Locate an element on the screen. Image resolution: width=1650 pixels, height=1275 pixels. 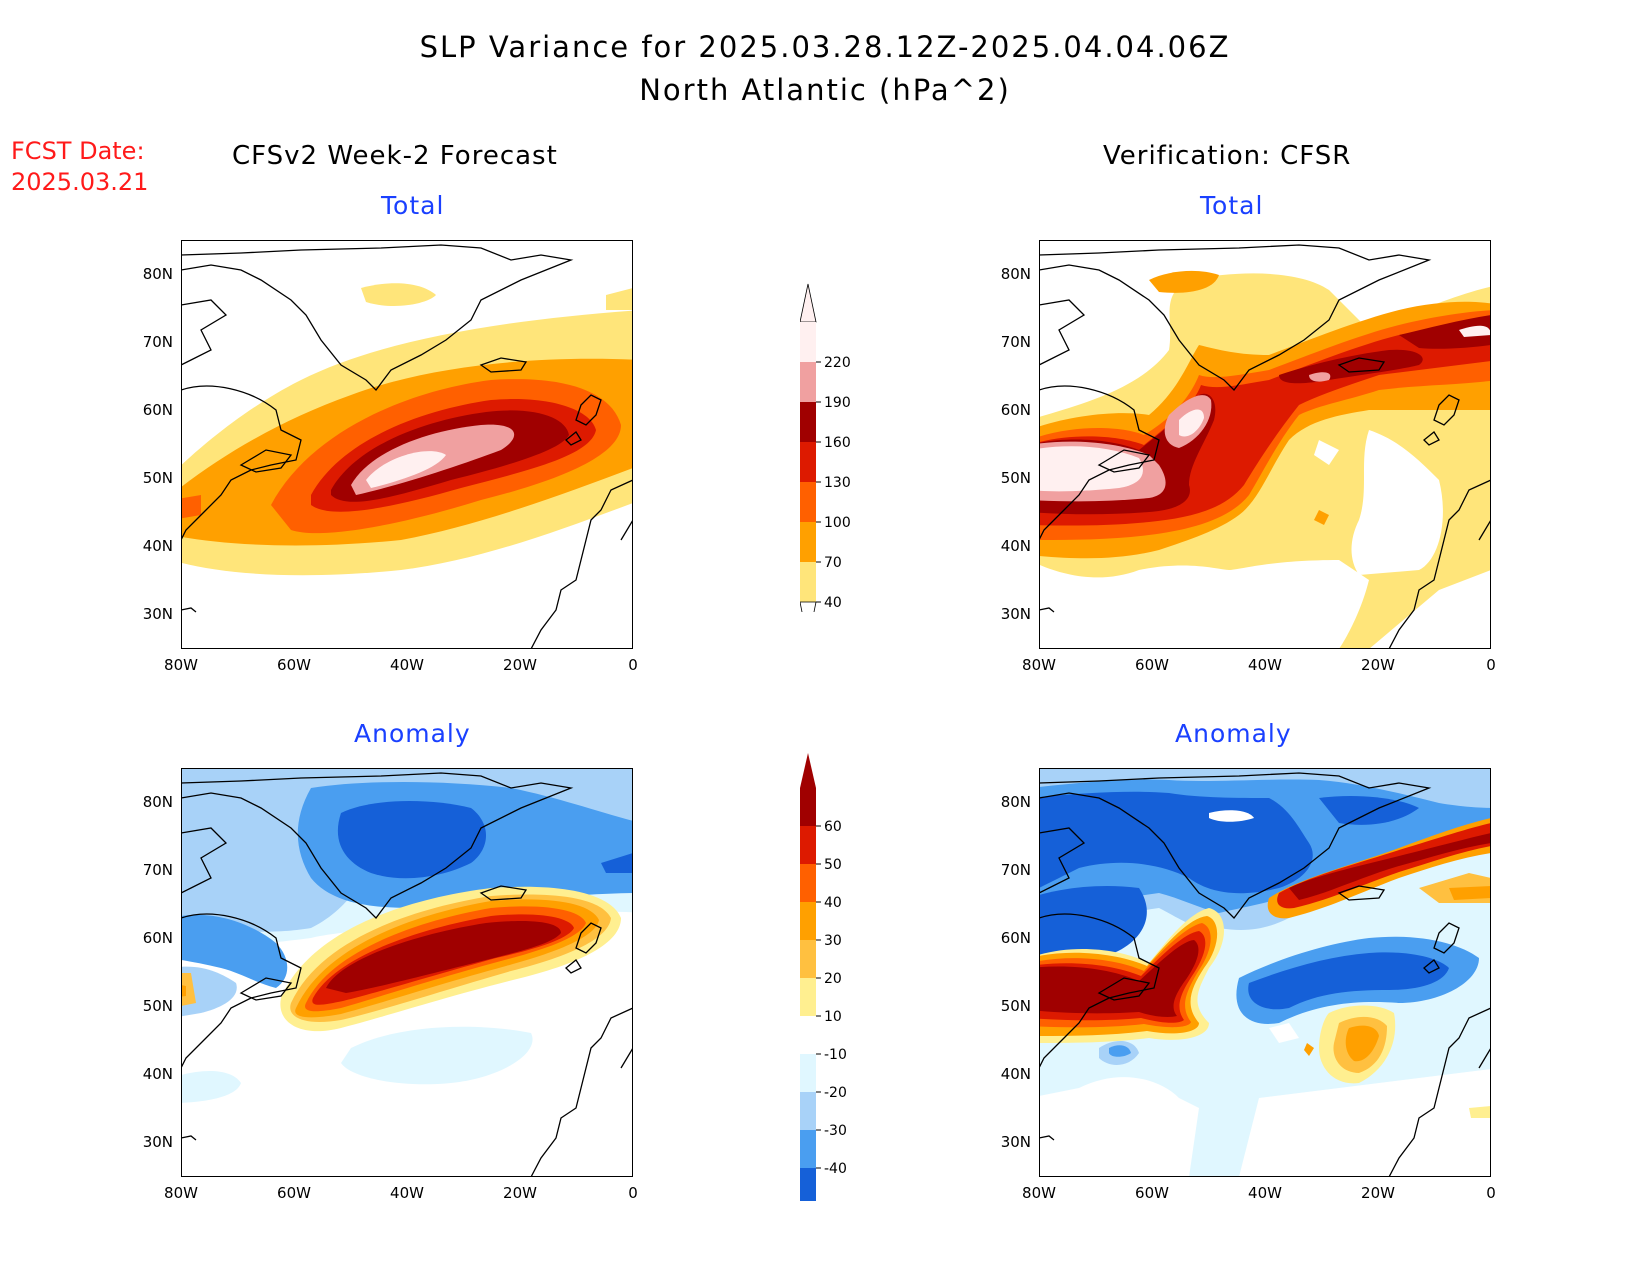
colorbar-label: 160 is located at coordinates (837, 443).